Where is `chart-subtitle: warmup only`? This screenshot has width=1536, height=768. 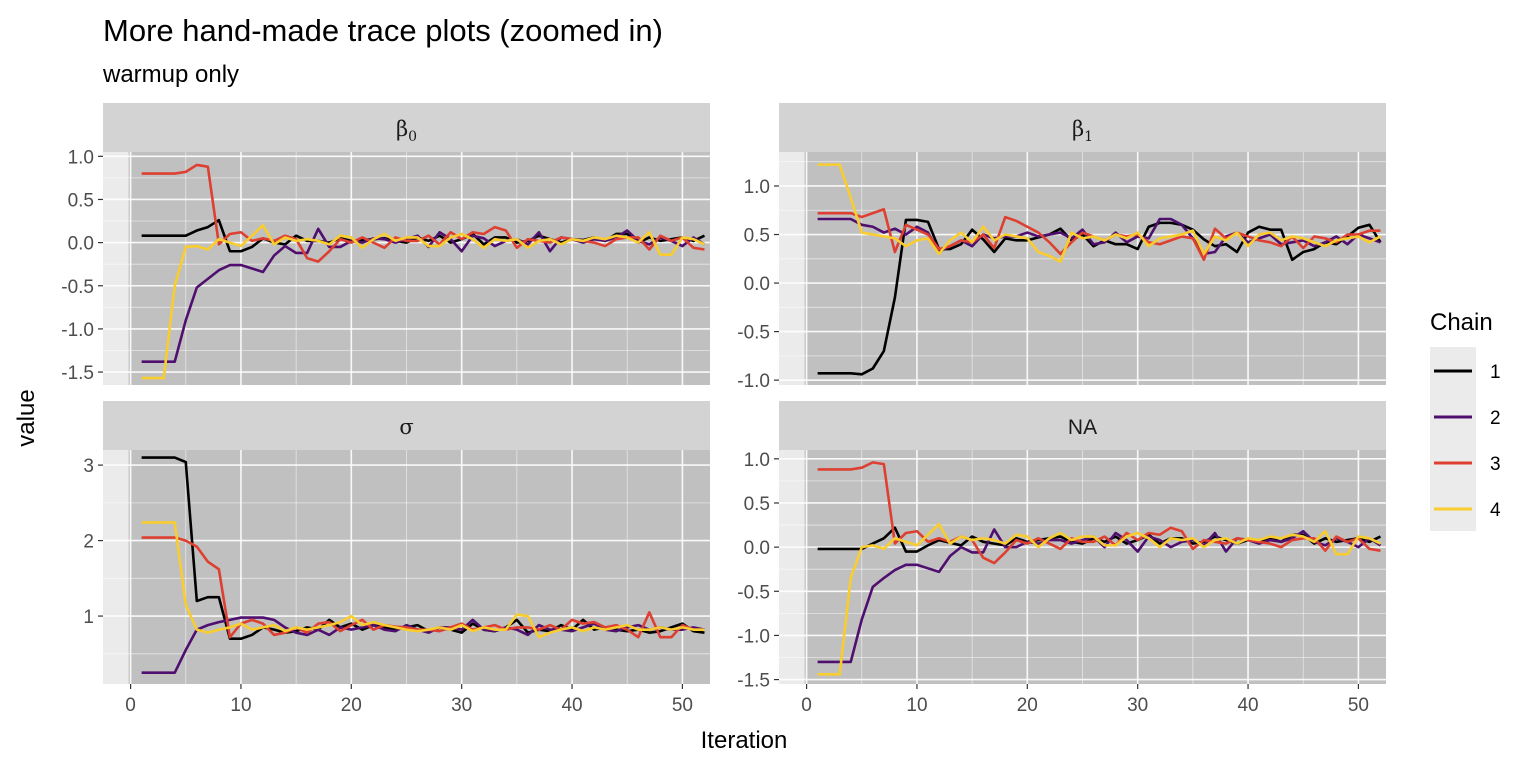
chart-subtitle: warmup only is located at coordinates (170, 74).